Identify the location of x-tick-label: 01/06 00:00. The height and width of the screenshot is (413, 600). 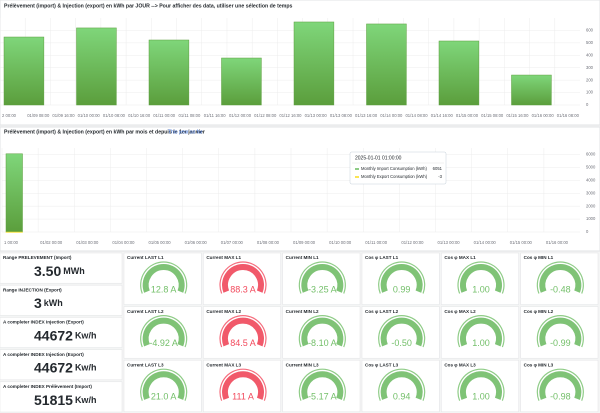
(196, 242).